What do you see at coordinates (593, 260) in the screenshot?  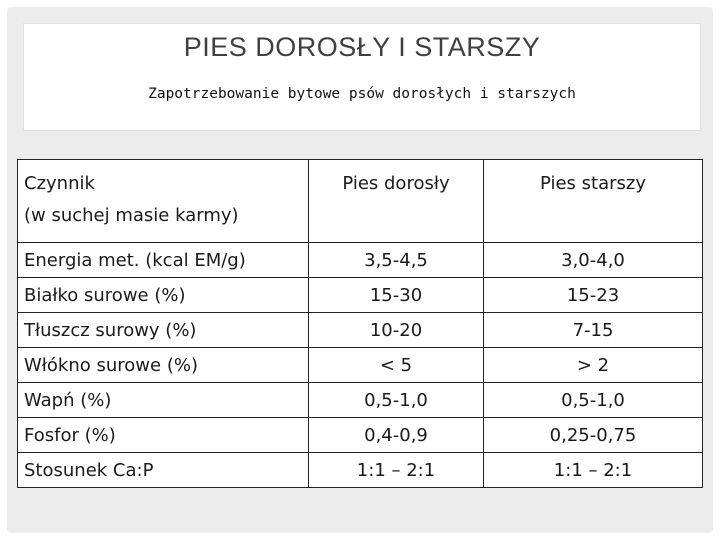 I see `row-senior-value: 3,0-4,0` at bounding box center [593, 260].